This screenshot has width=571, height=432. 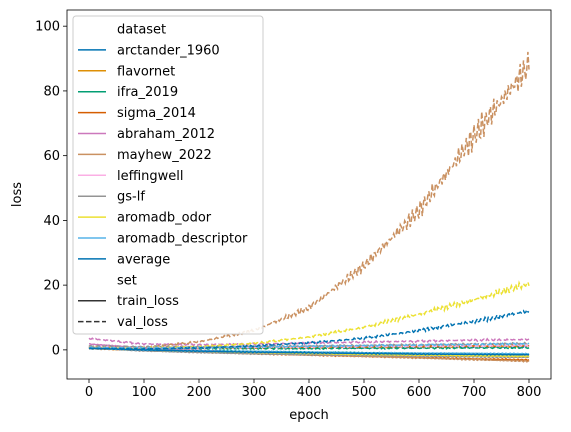 I want to click on series-line-aromadb_descriptor-val, so click(x=309, y=346).